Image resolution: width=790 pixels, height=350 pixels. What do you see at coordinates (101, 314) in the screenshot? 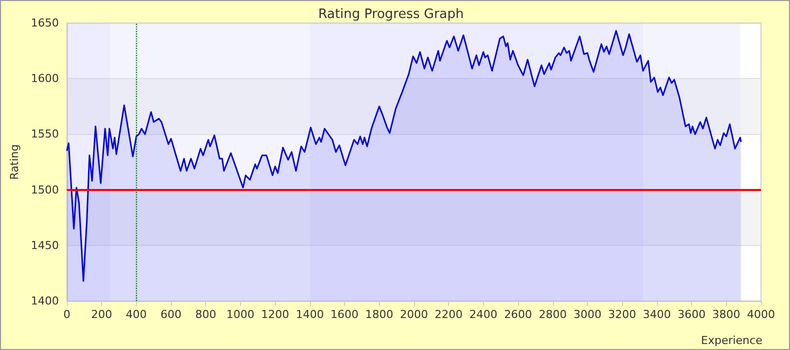
I see `x-tick-label: 200` at bounding box center [101, 314].